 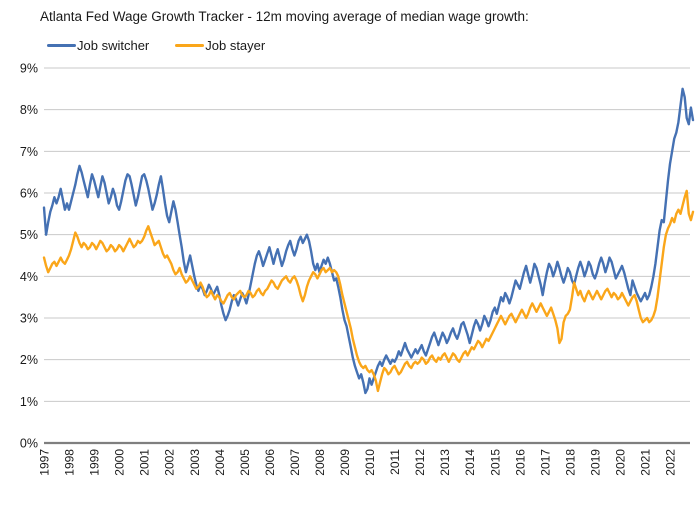 What do you see at coordinates (190, 45) in the screenshot?
I see `legend-swatch-job-stayer-line` at bounding box center [190, 45].